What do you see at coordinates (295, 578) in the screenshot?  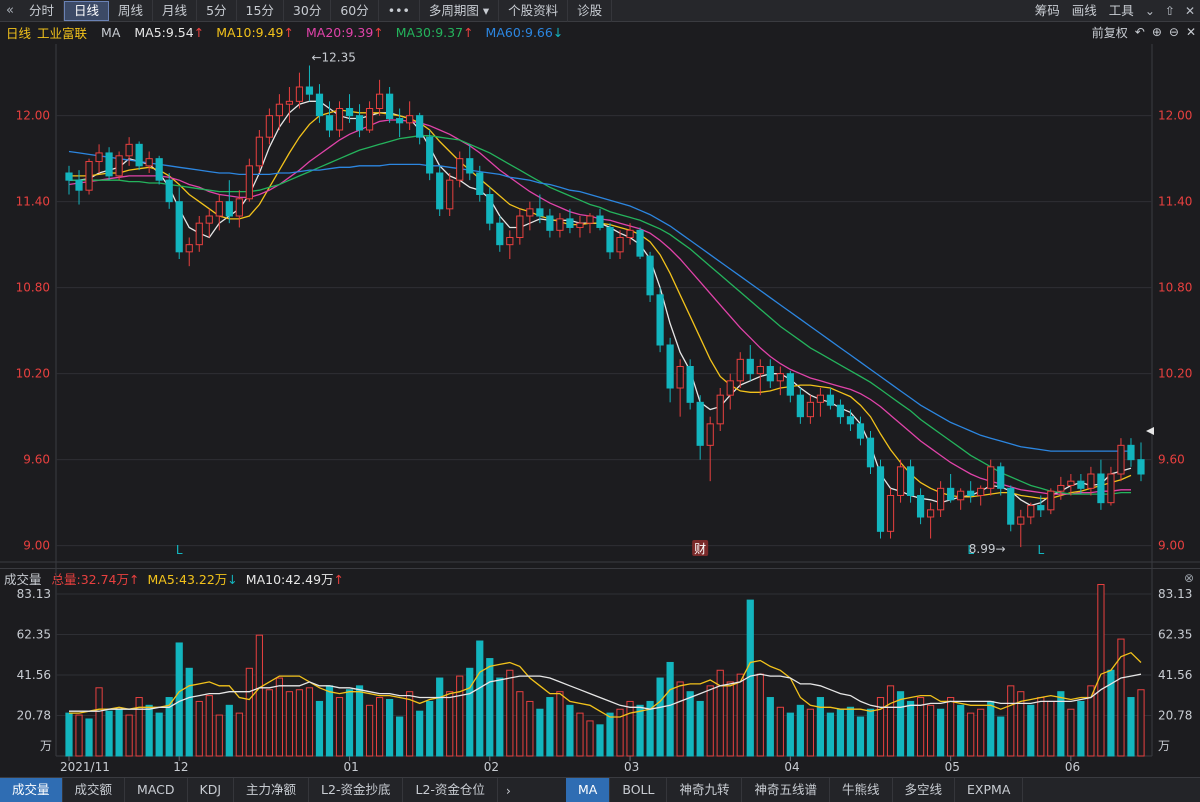 I see `volume-ma10: MA10:42.49万↑` at bounding box center [295, 578].